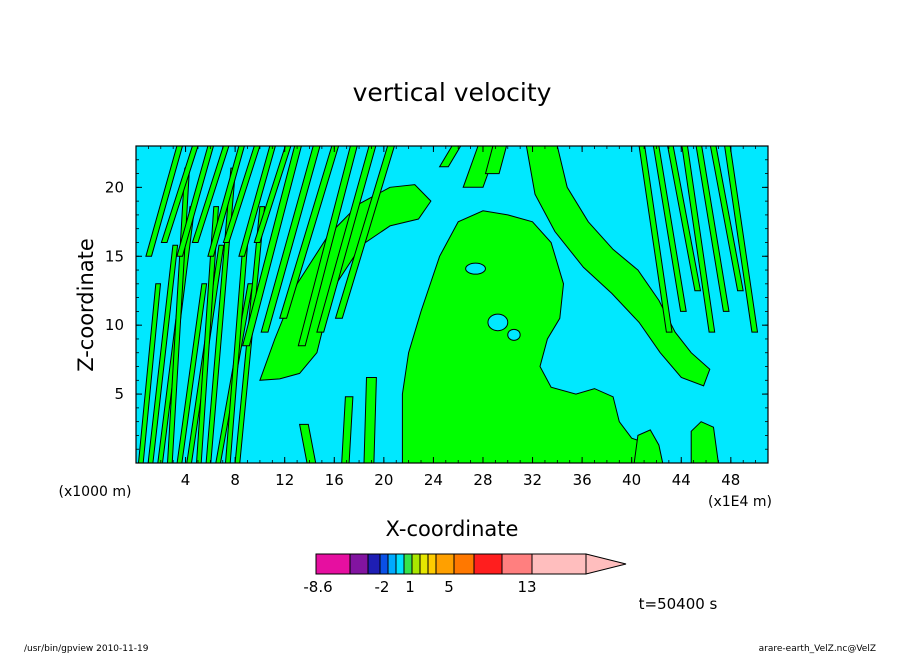 The image size is (904, 658). I want to click on right-cell-a, so click(704, 442).